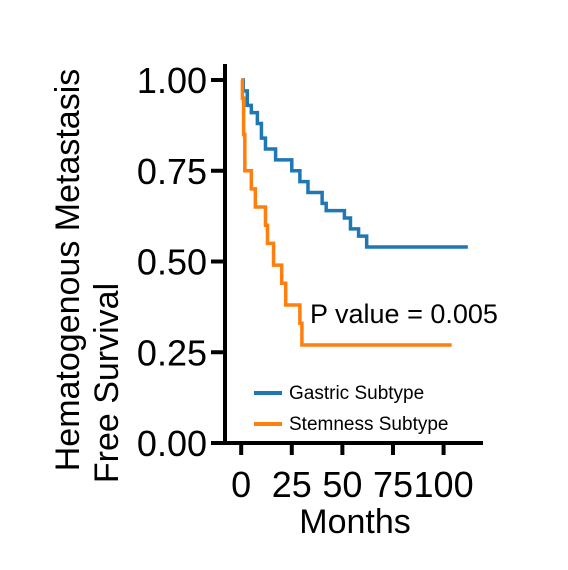 This screenshot has height=570, width=568. What do you see at coordinates (241, 484) in the screenshot?
I see `x-tick-label: 0` at bounding box center [241, 484].